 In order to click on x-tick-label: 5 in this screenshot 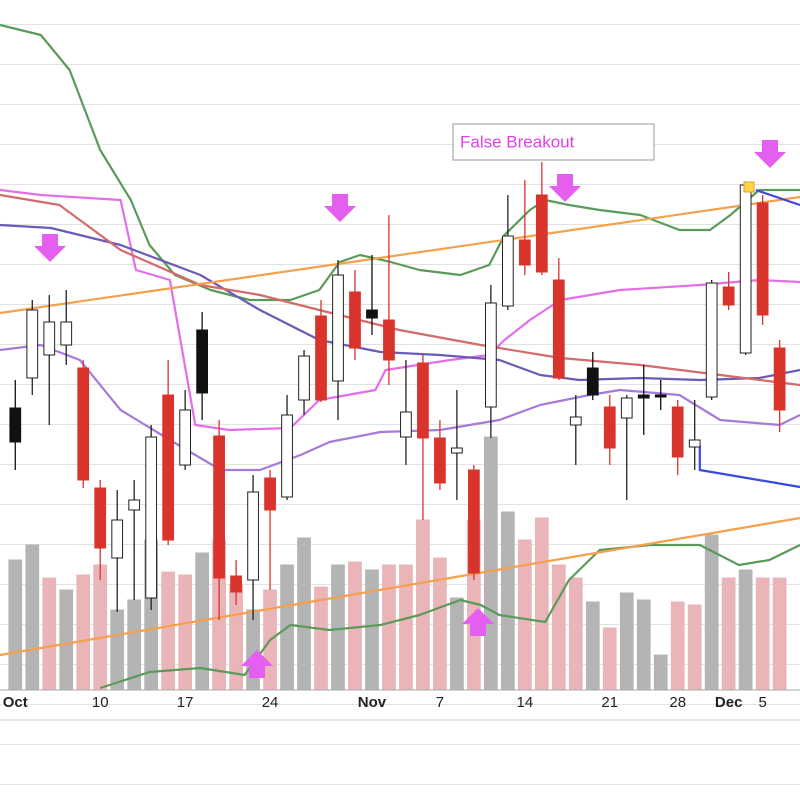, I will do `click(762, 702)`.